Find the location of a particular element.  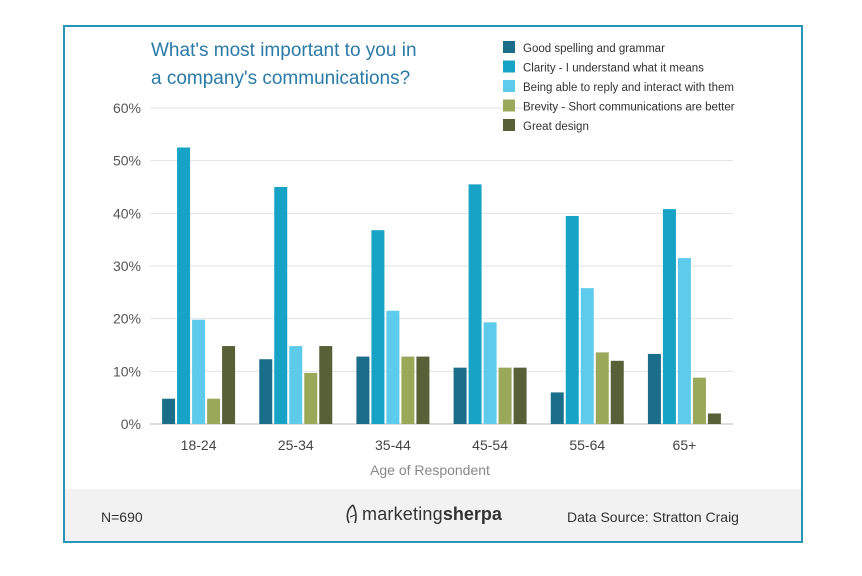

y-tick-label: 60% is located at coordinates (127, 108).